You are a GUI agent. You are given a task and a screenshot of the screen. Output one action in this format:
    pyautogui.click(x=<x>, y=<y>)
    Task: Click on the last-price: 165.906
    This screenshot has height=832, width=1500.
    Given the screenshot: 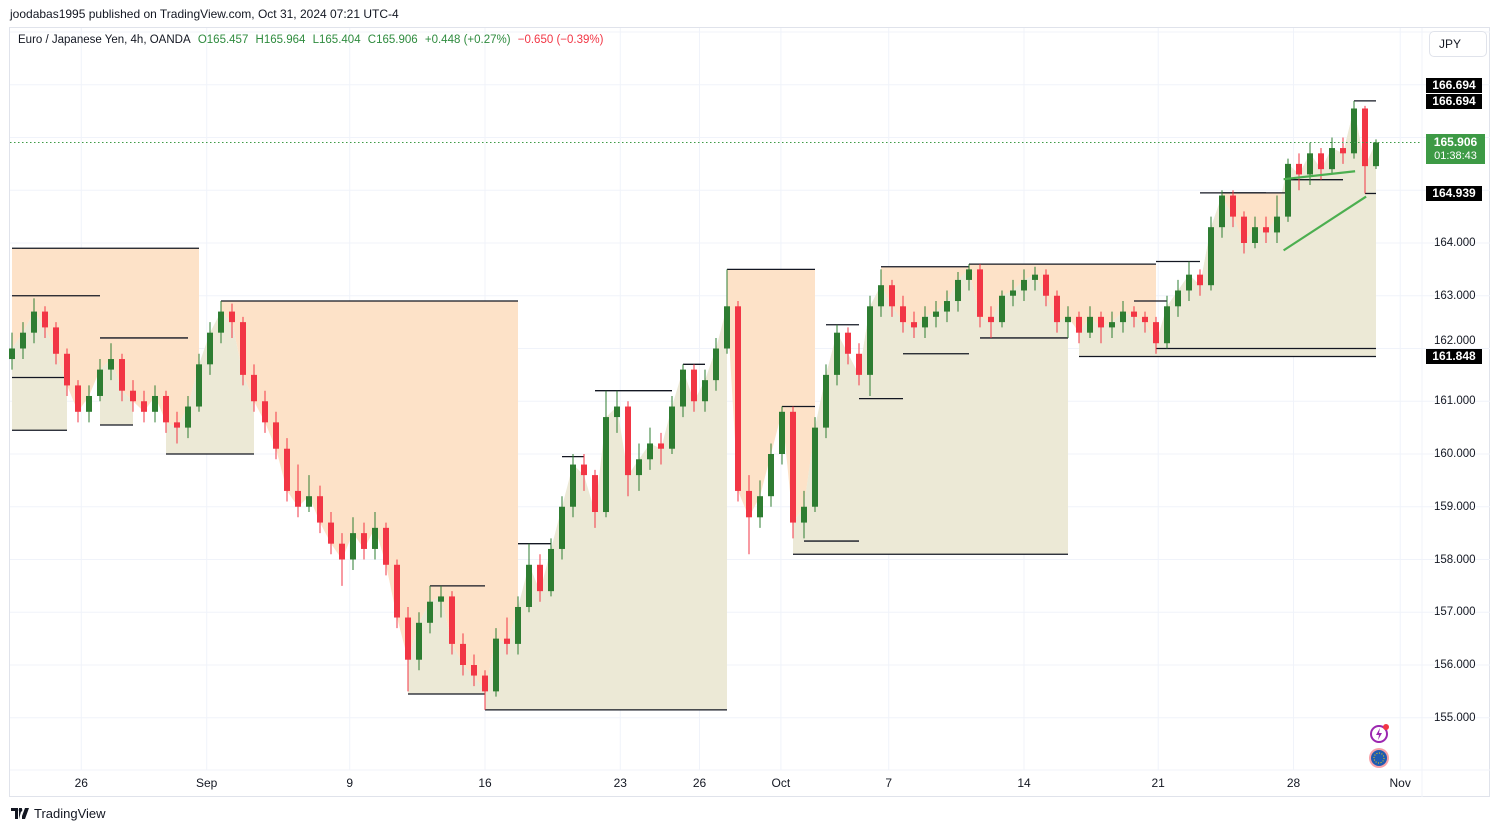 What is the action you would take?
    pyautogui.click(x=1455, y=142)
    